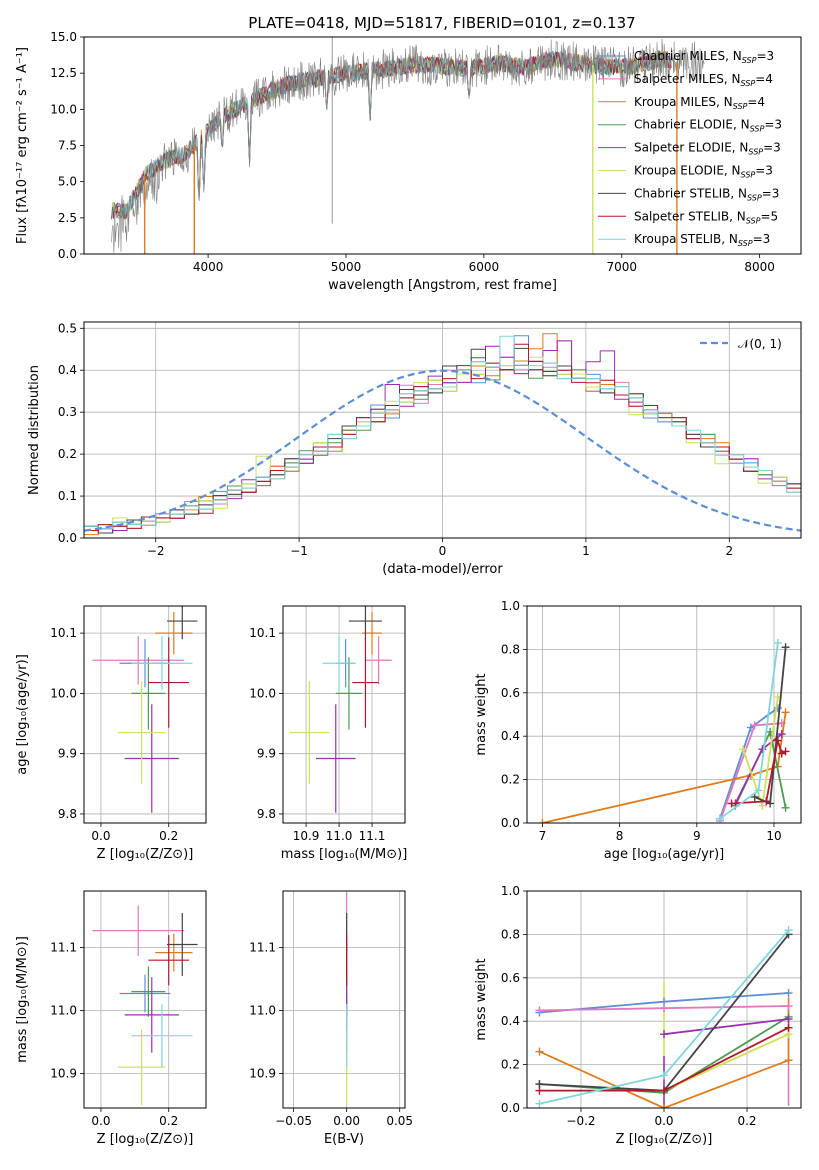  I want to click on legend-entry: Kroupa STELIB, NSSP=3, so click(702, 240).